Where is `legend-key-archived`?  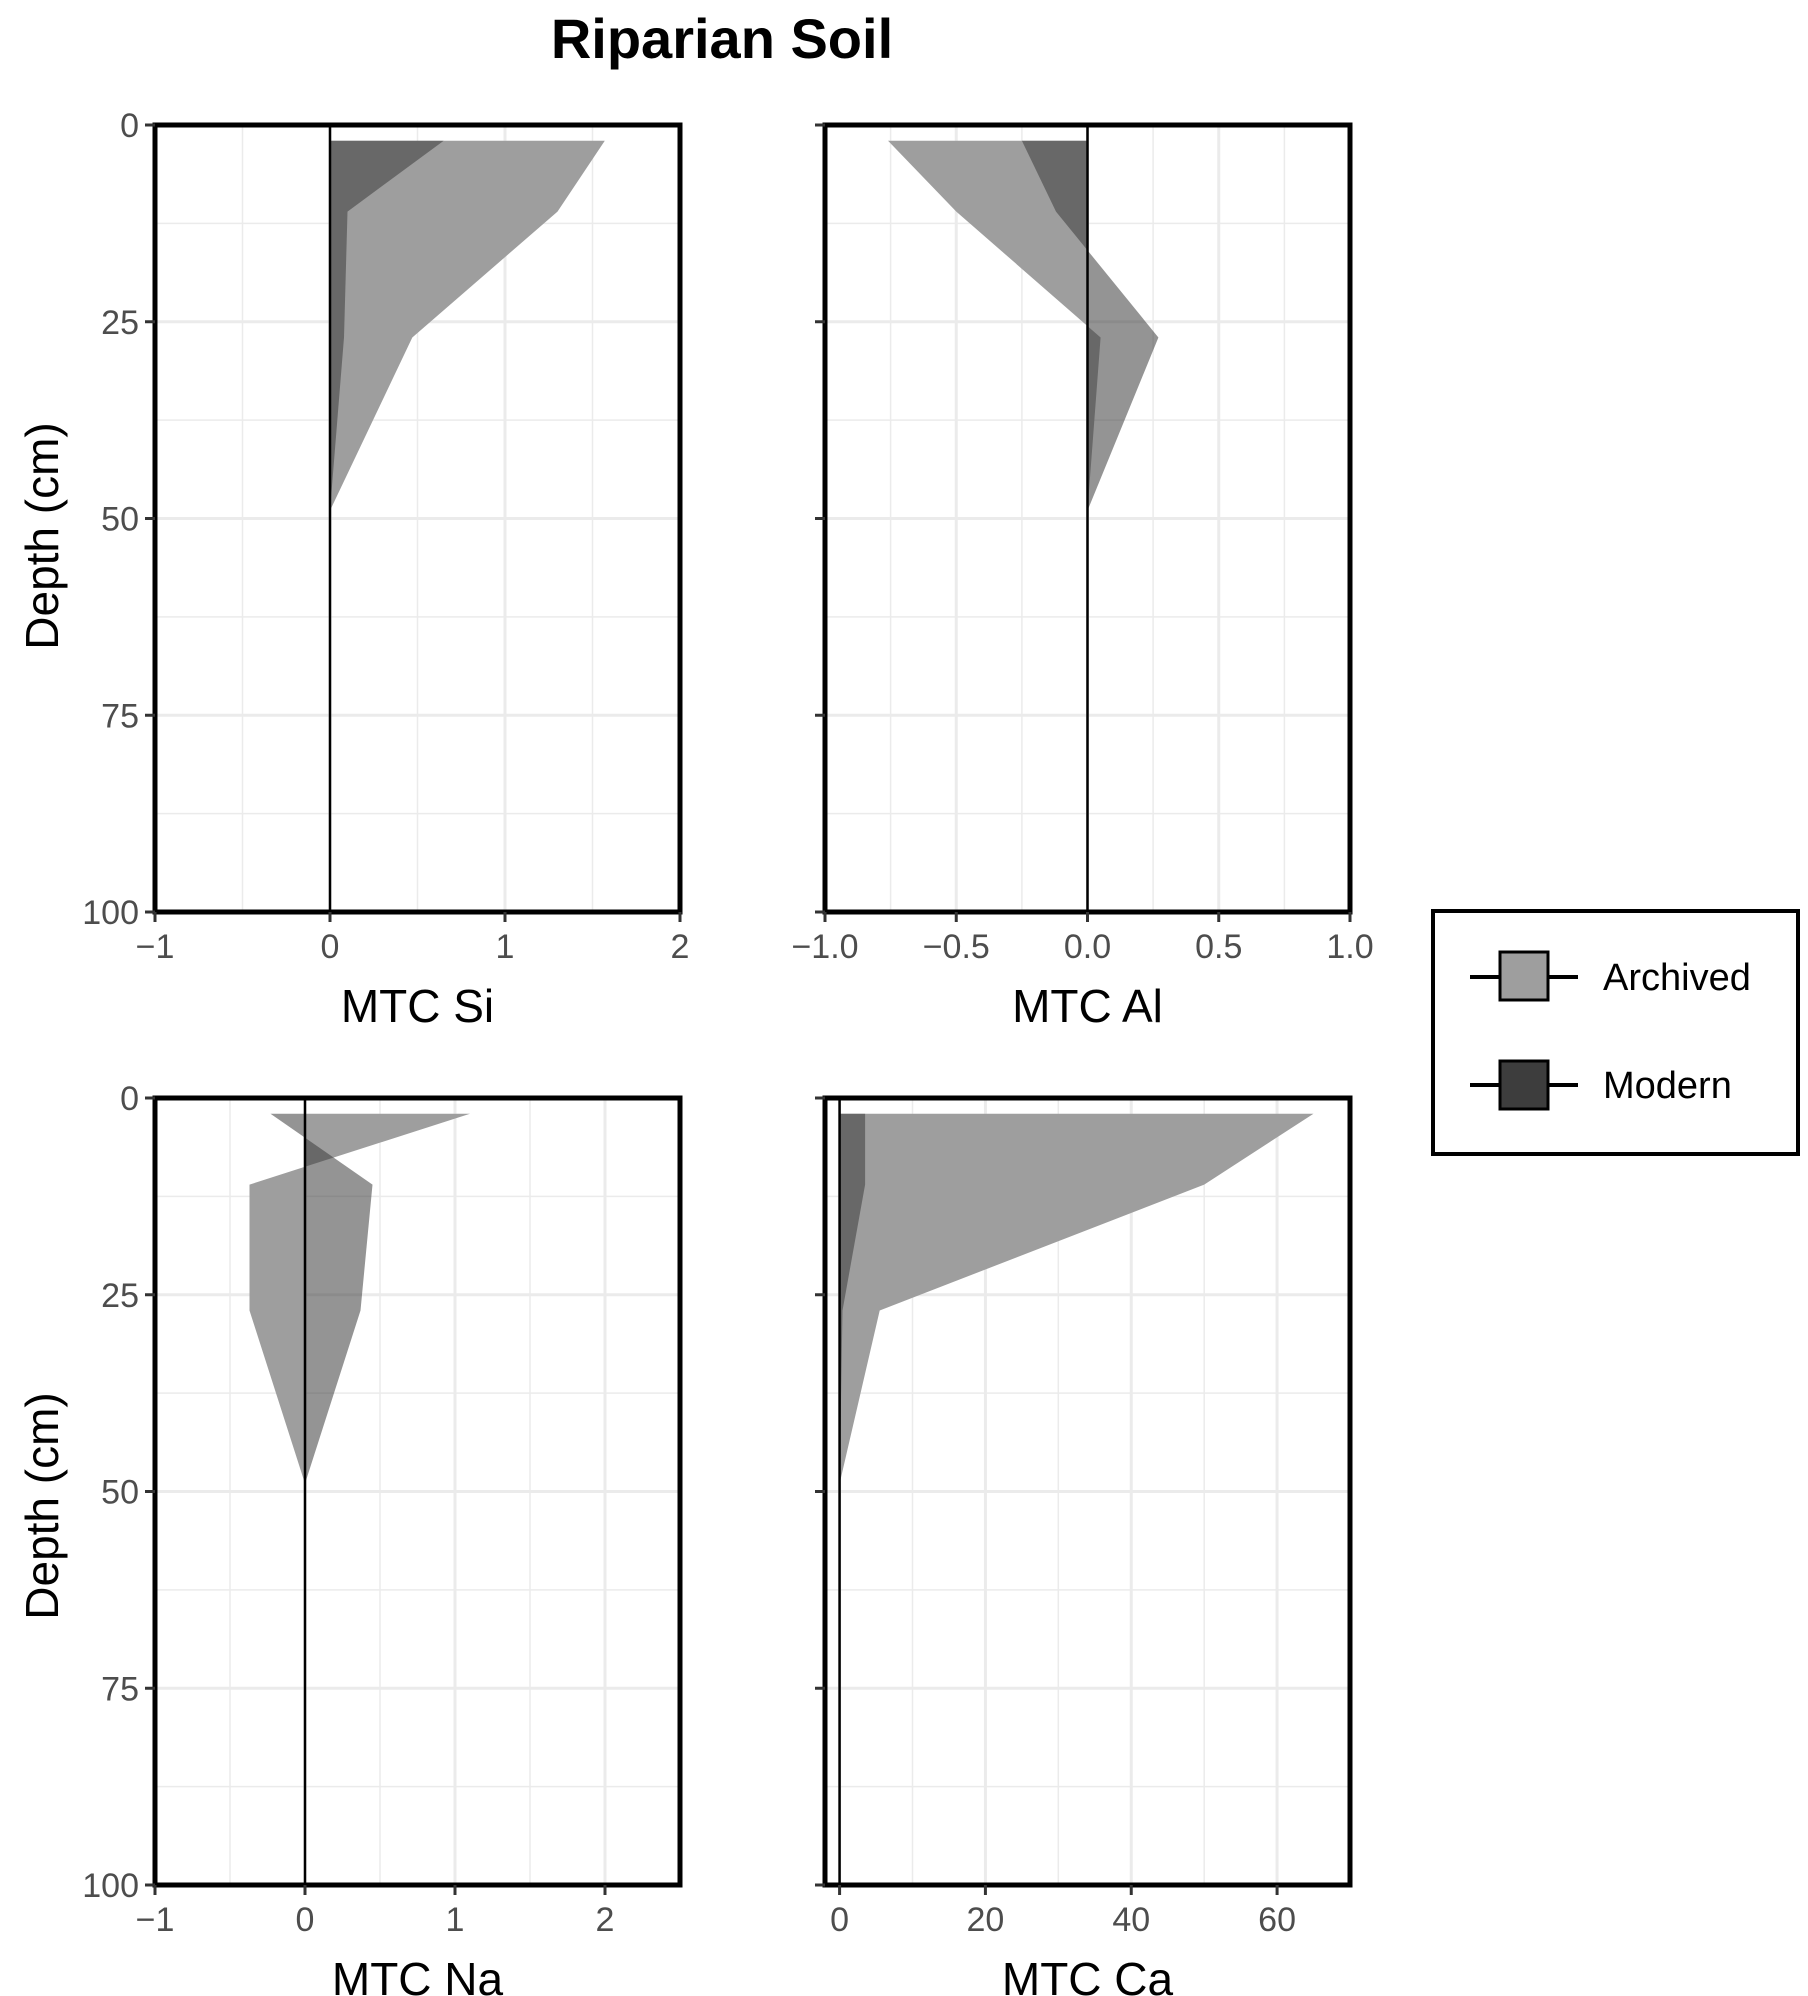 legend-key-archived is located at coordinates (1524, 976).